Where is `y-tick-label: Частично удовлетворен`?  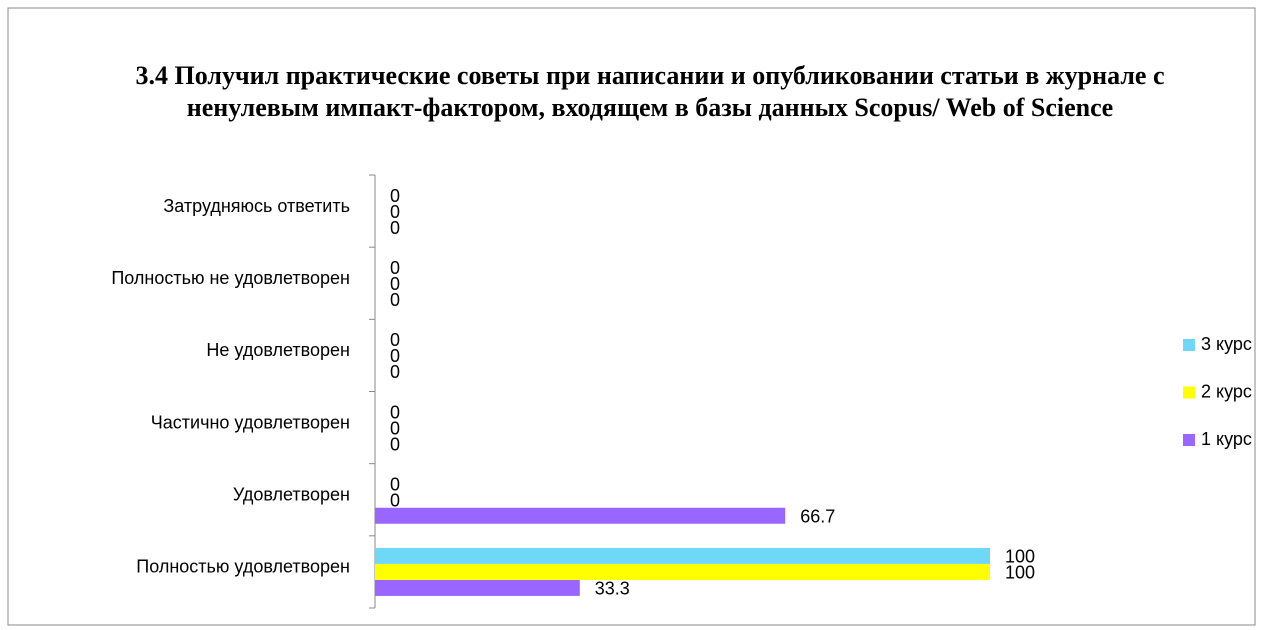 y-tick-label: Частично удовлетворен is located at coordinates (250, 422).